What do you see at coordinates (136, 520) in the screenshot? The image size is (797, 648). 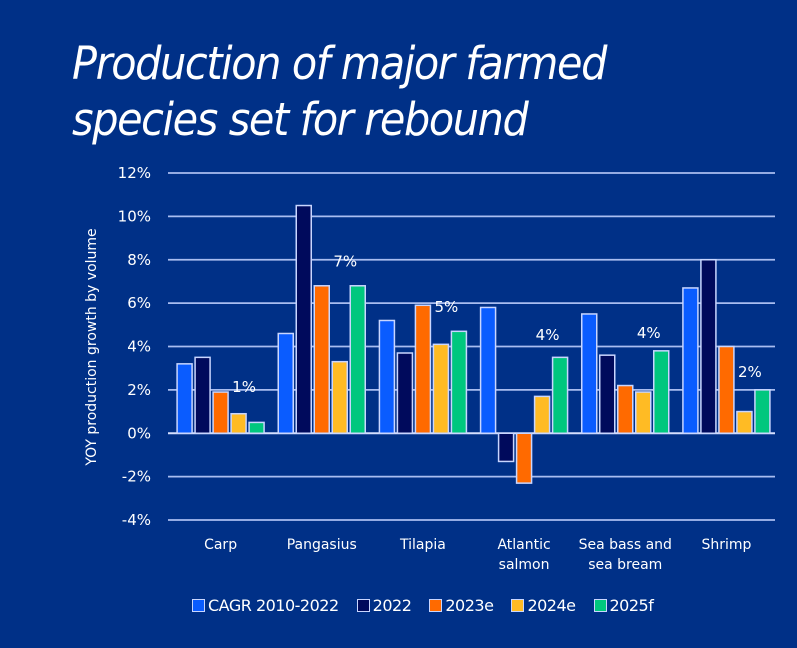 I see `y-tick-label: -4%` at bounding box center [136, 520].